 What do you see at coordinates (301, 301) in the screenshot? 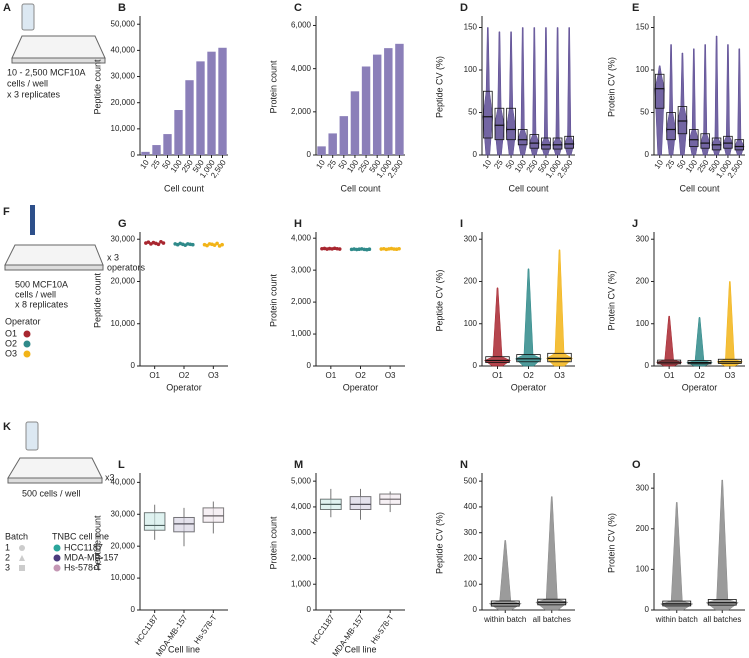
I see `y-tick-label: 2,000` at bounding box center [301, 301].